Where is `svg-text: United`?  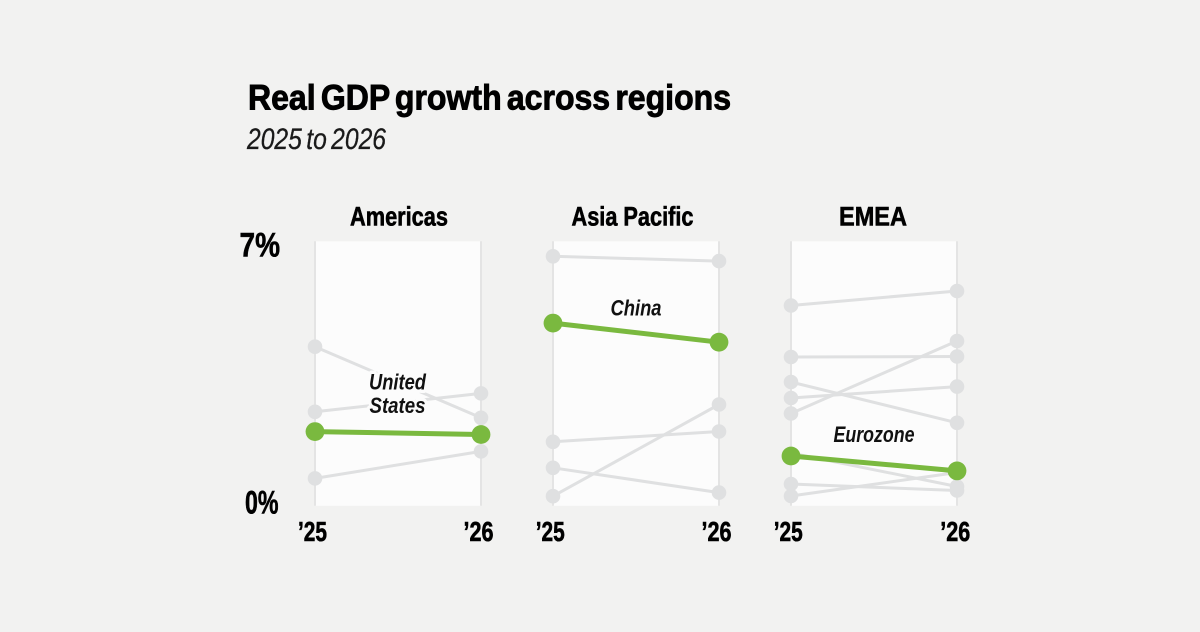
svg-text: United is located at coordinates (397, 382).